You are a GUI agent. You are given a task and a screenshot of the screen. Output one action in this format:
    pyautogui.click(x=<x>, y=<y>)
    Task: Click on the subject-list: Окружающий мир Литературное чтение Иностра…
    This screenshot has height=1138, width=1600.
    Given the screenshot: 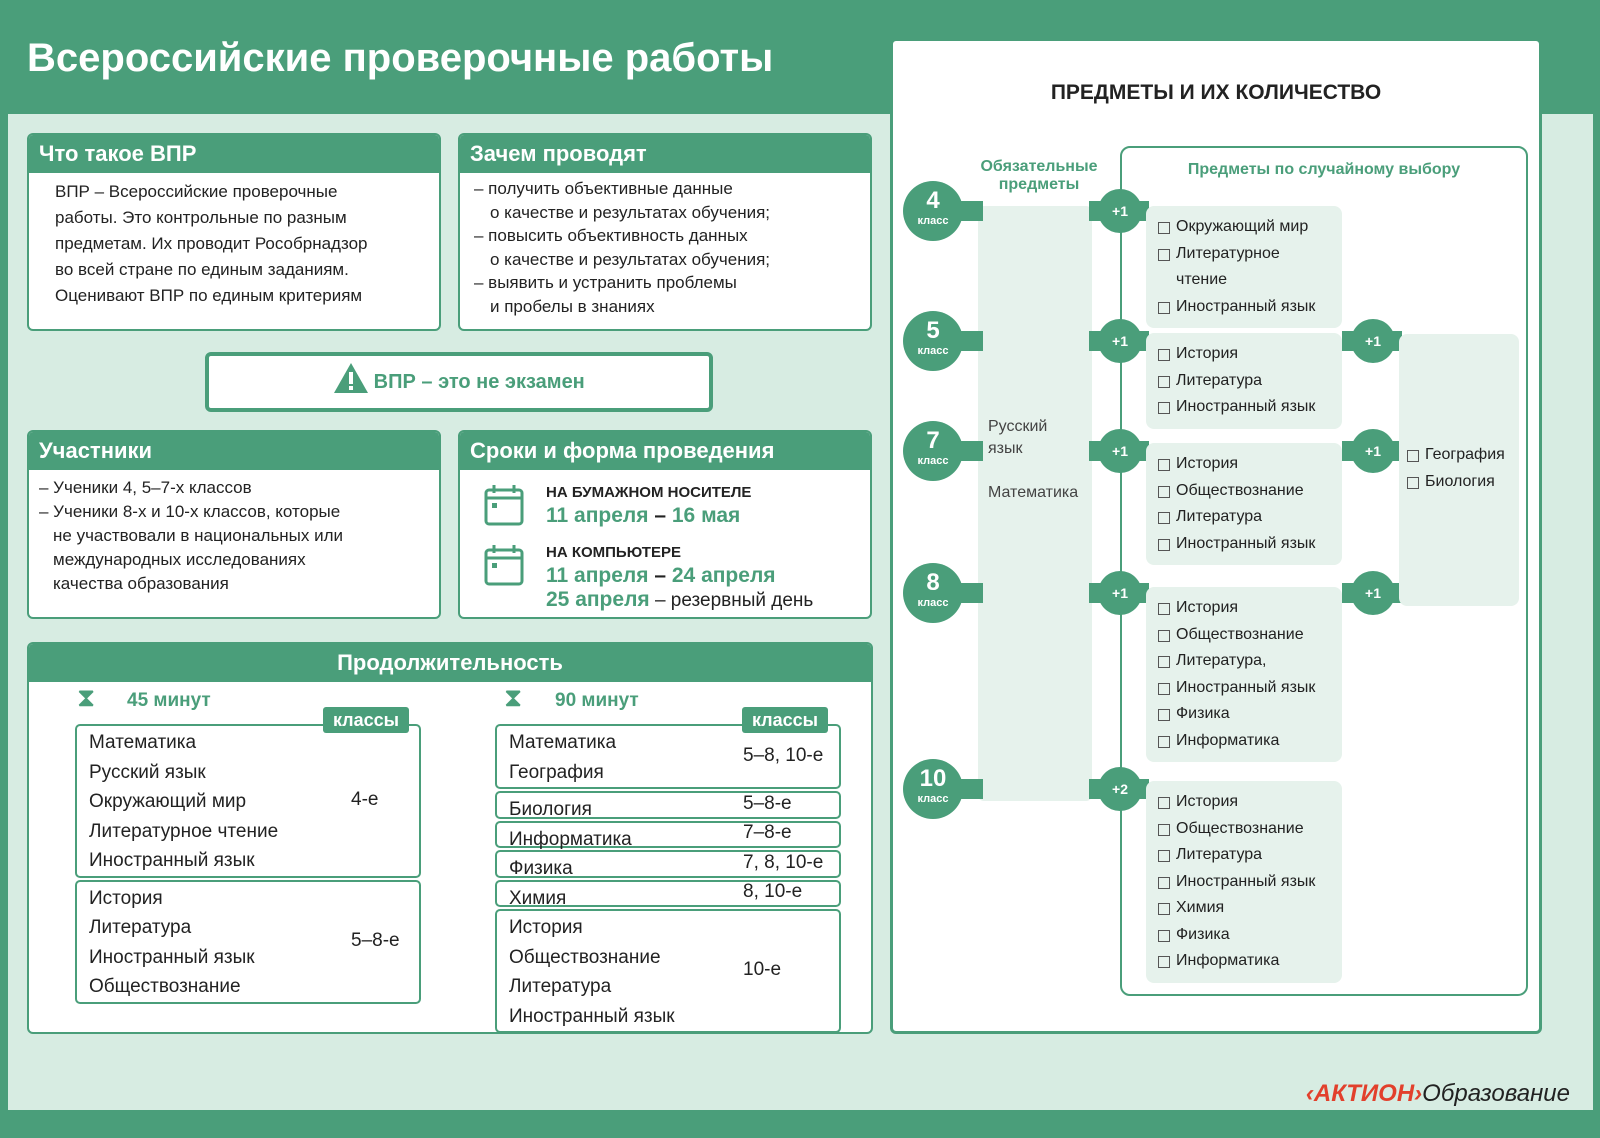 What is the action you would take?
    pyautogui.click(x=1244, y=267)
    